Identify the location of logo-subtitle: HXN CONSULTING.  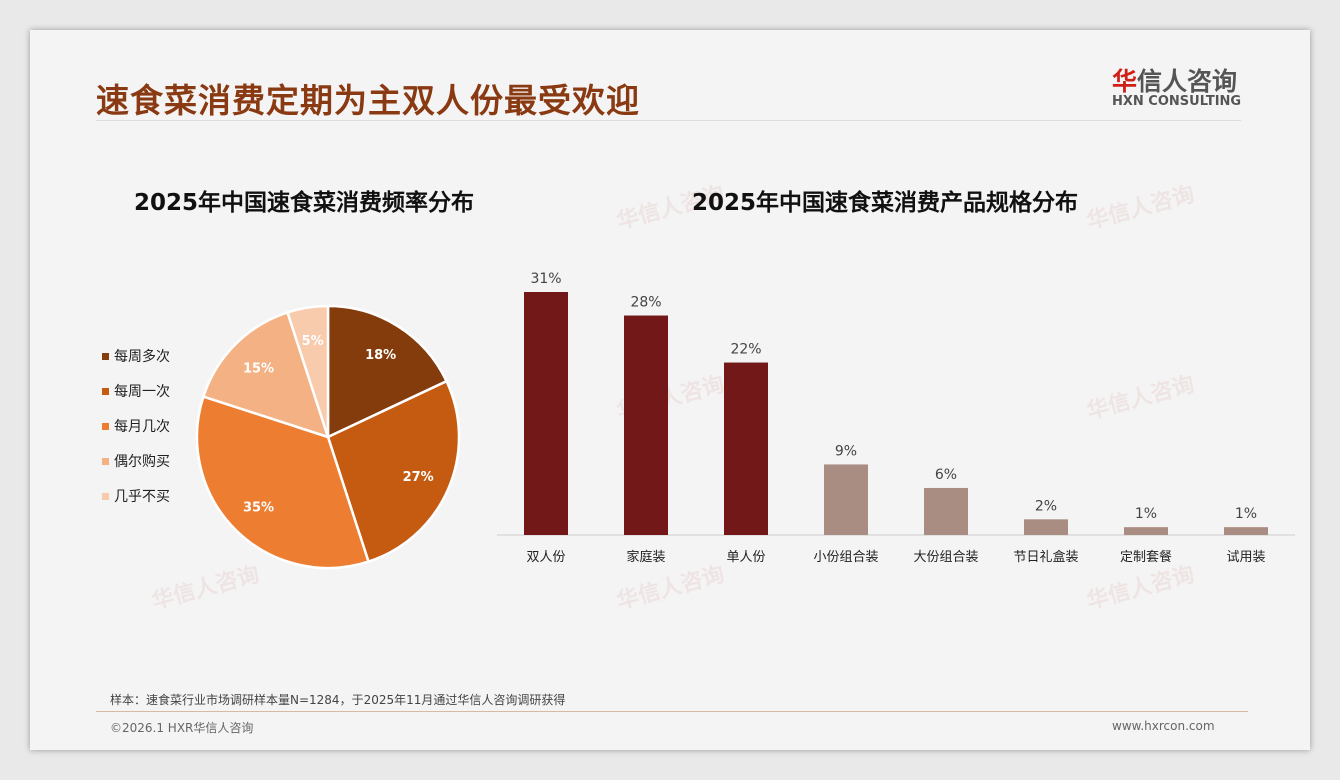
(1177, 101).